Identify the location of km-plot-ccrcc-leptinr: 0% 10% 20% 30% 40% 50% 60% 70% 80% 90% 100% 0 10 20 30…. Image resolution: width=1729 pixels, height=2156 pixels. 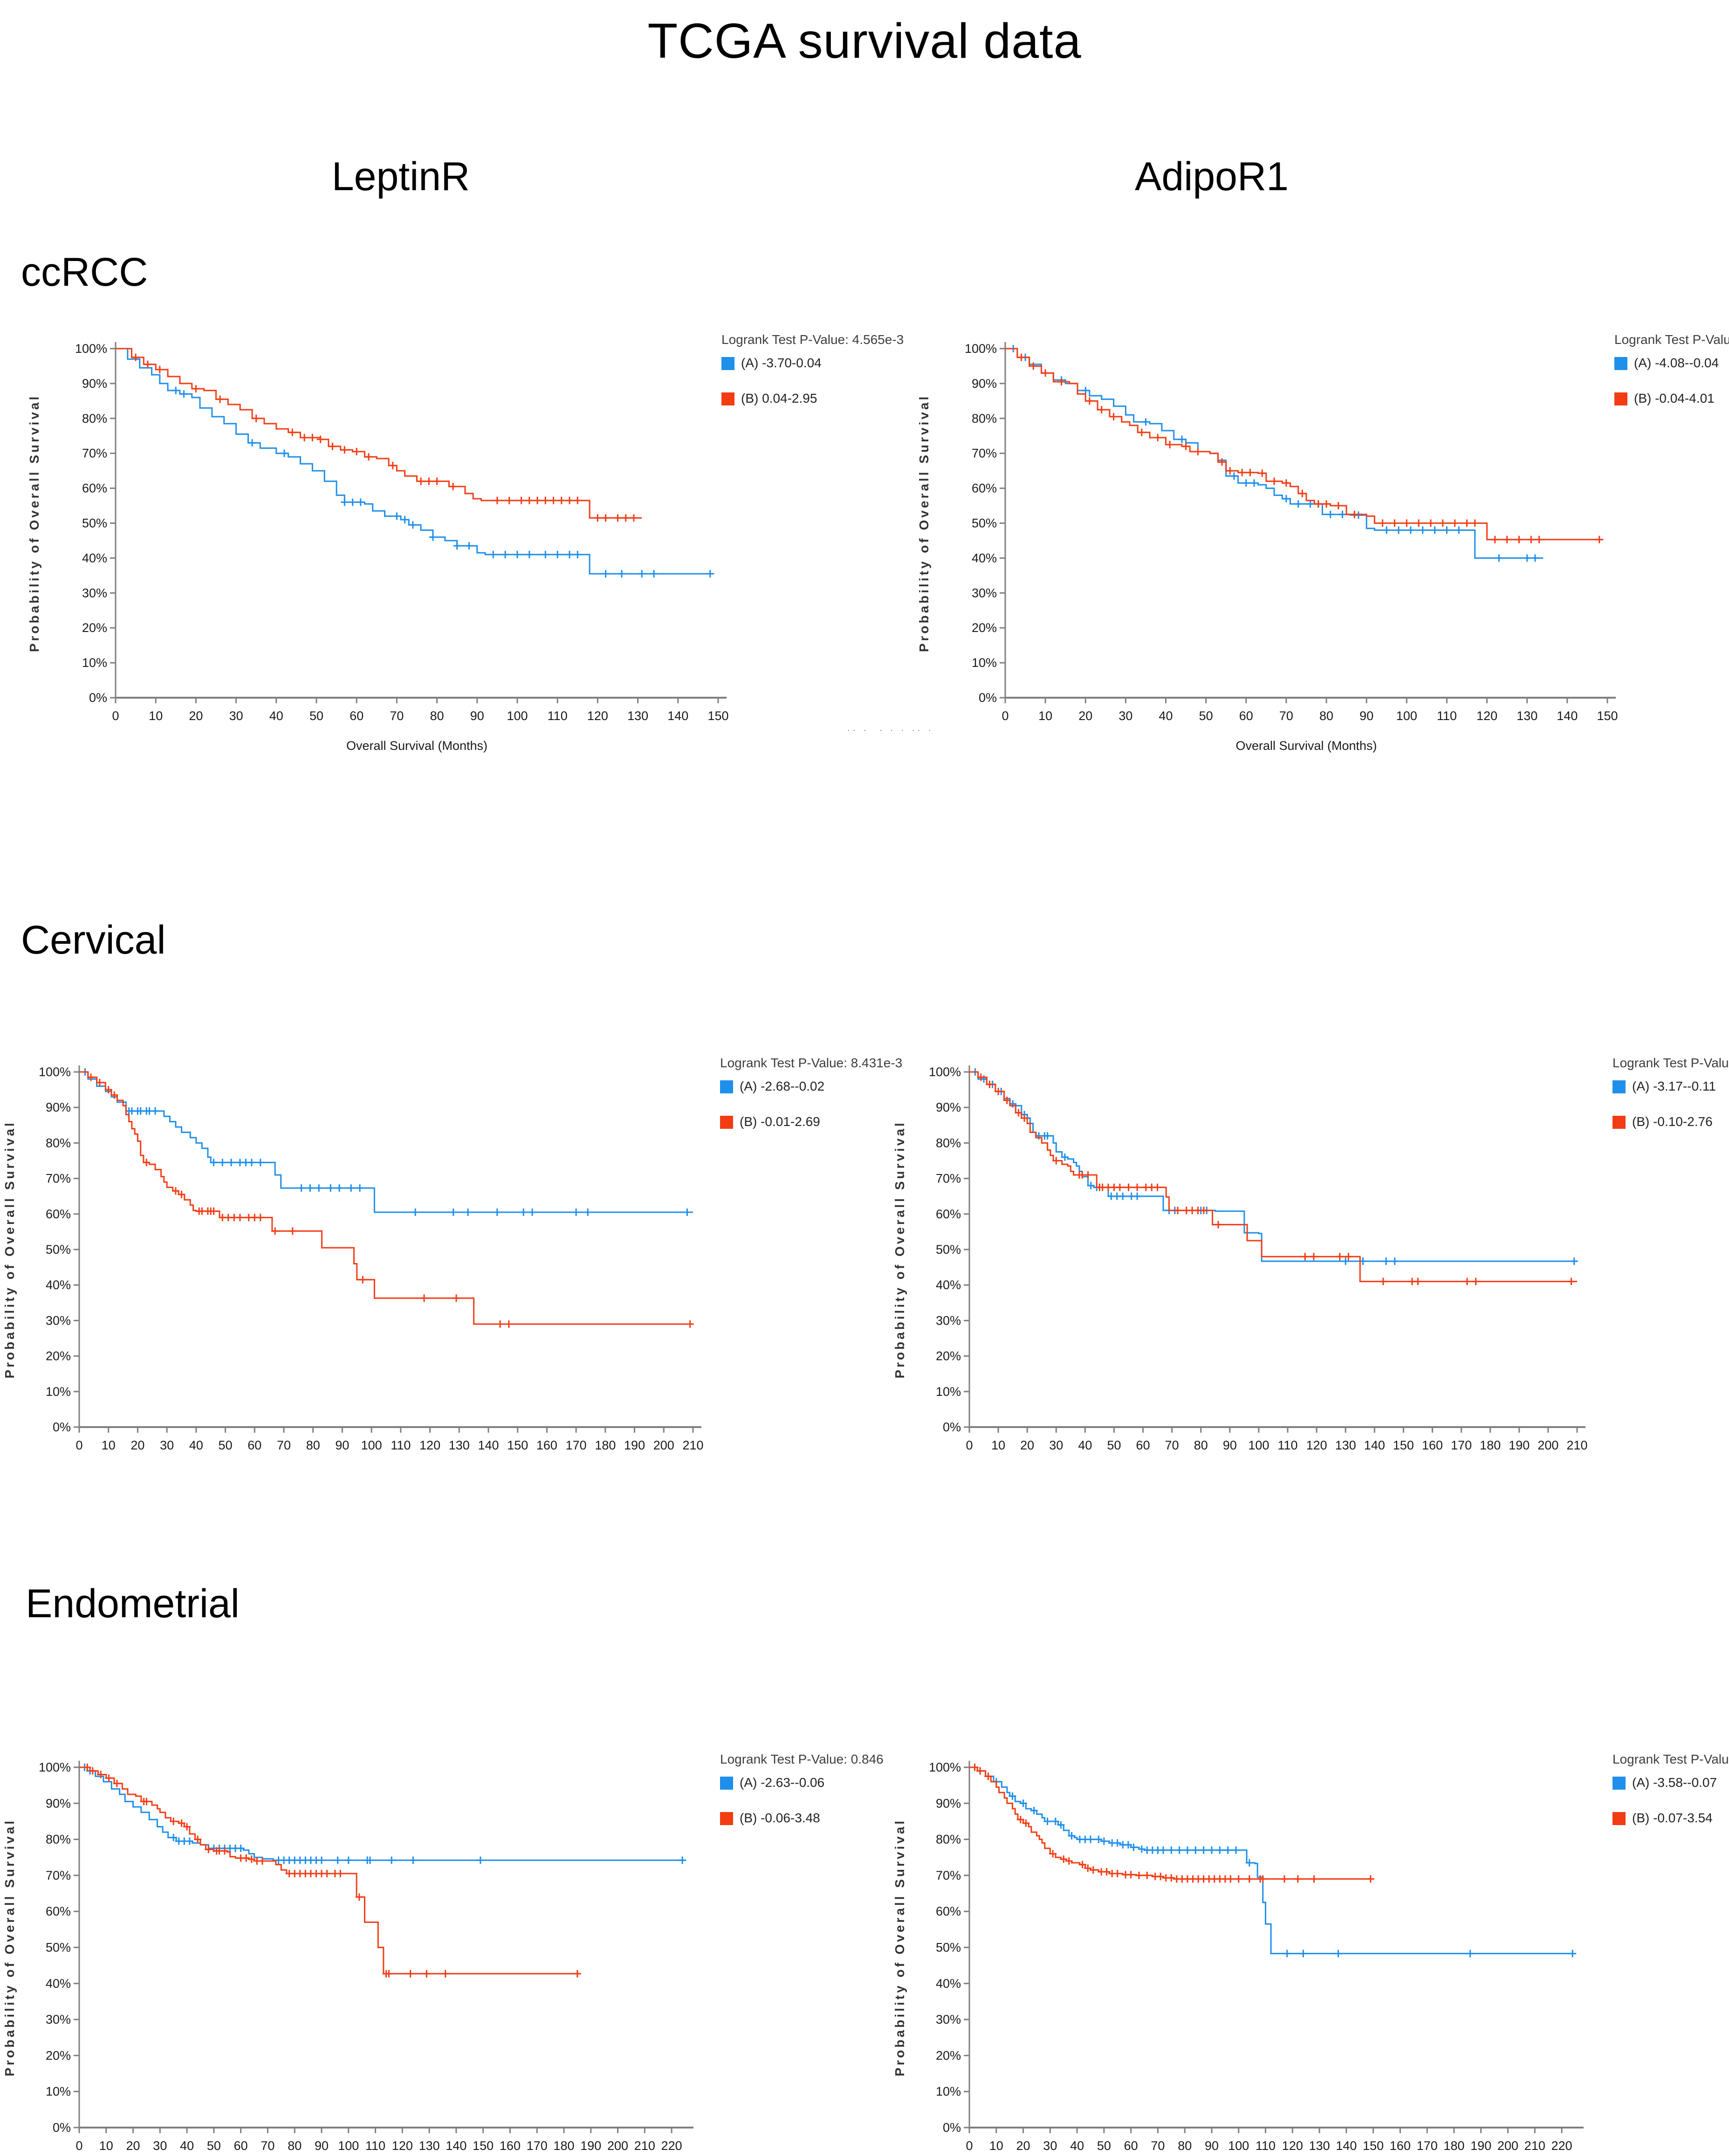
(465, 542).